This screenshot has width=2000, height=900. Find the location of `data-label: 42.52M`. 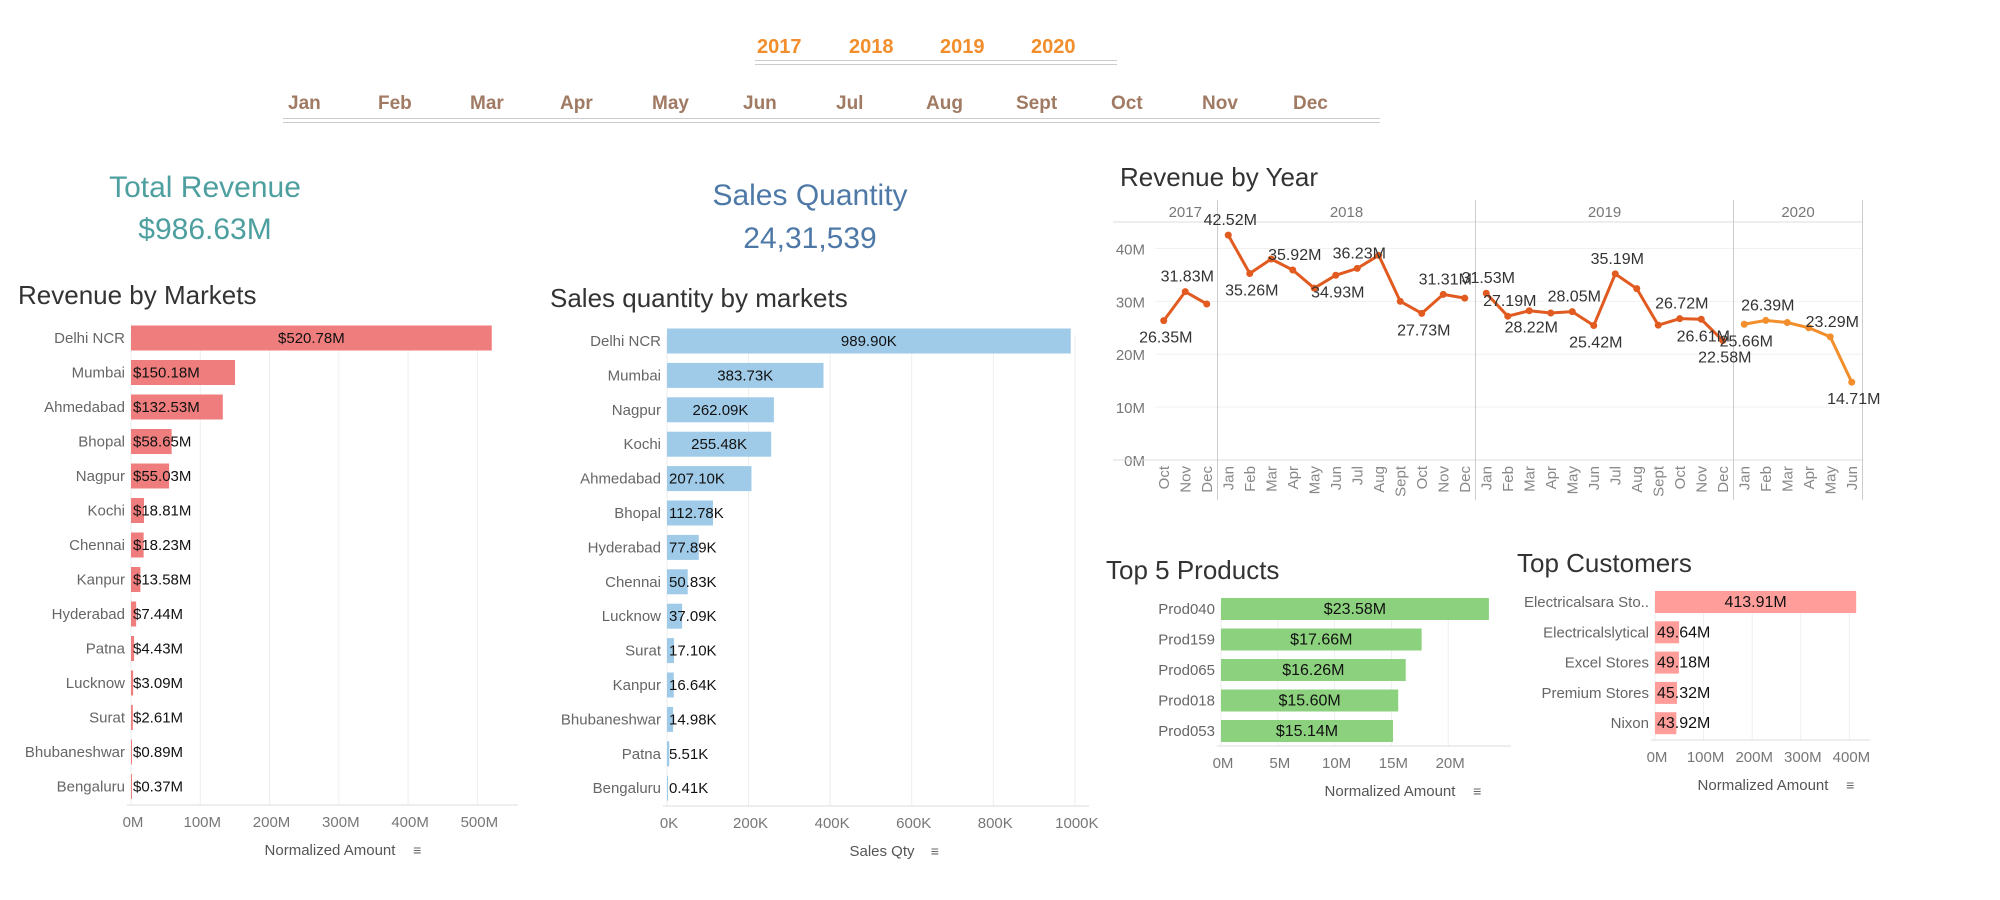

data-label: 42.52M is located at coordinates (1230, 220).